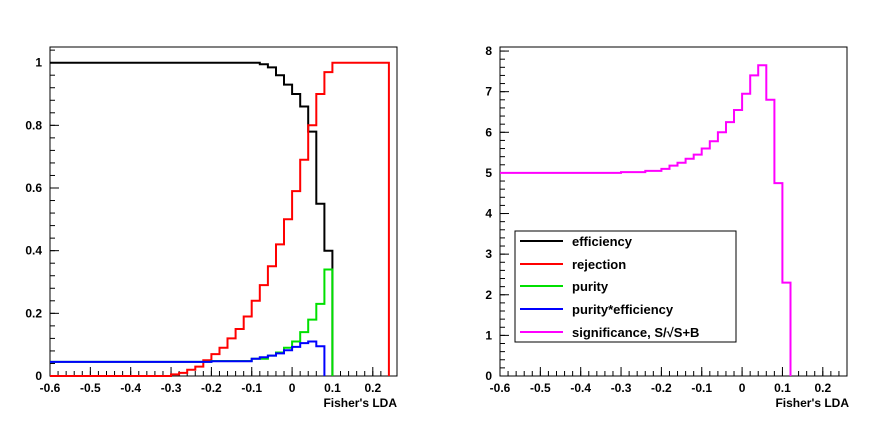 The image size is (896, 422). Describe the element at coordinates (602, 241) in the screenshot. I see `legend-label-efficiency: efficiency` at that location.